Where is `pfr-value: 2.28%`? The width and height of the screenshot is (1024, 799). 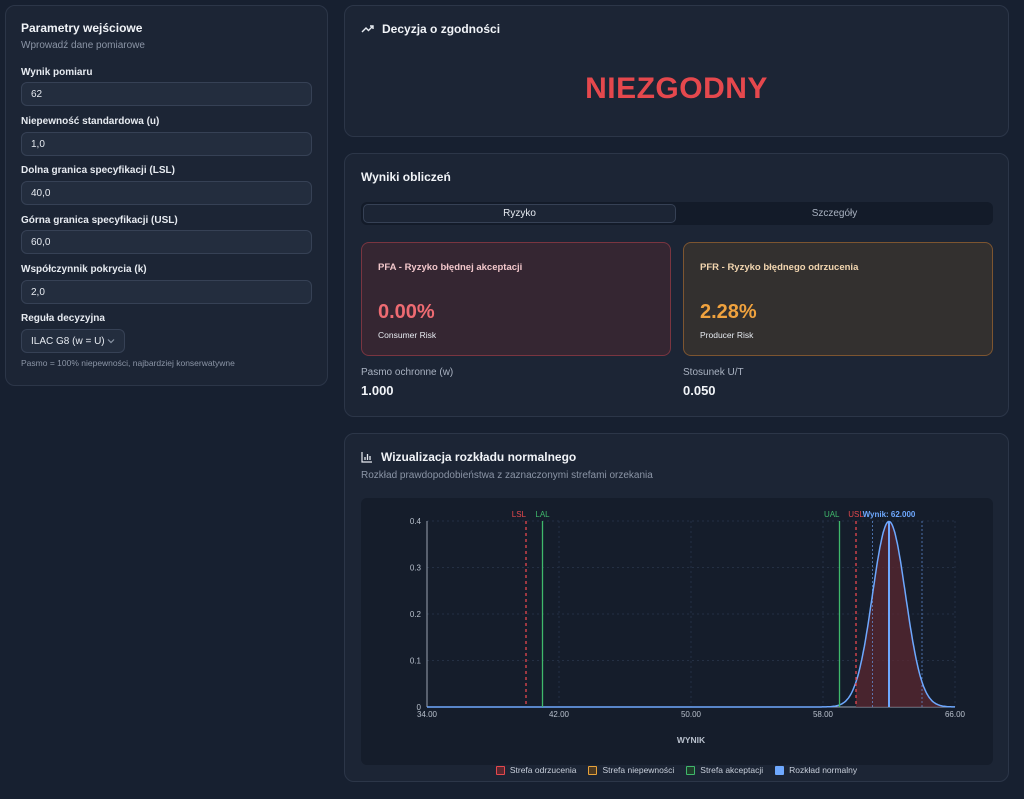
pfr-value: 2.28% is located at coordinates (728, 312).